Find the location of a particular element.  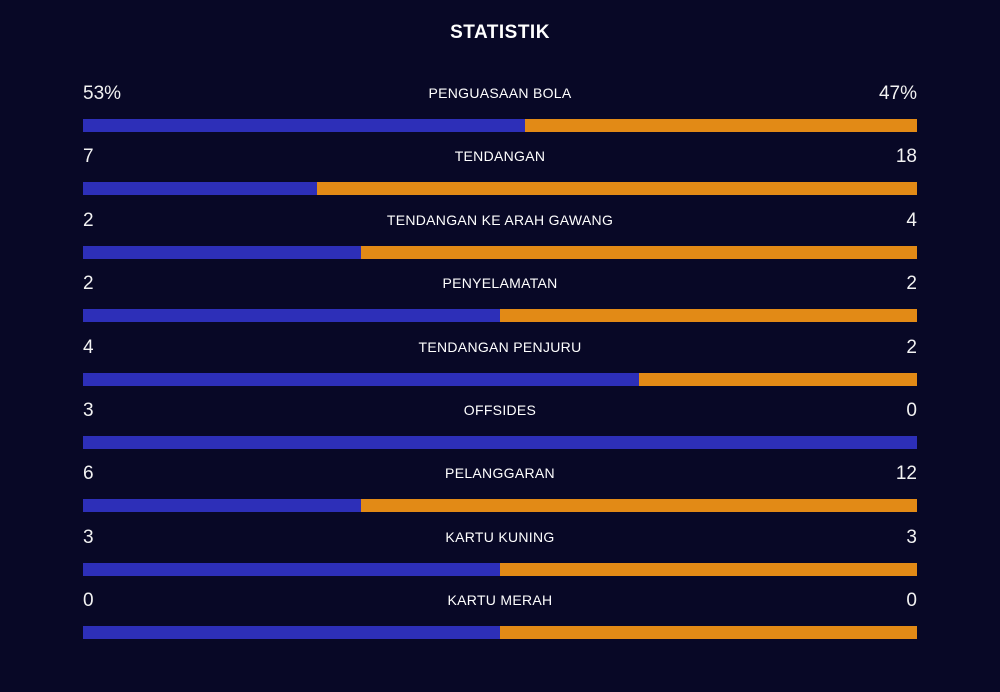

stat-row-possession: 53% PENGUASAAN BOLA 47% is located at coordinates (500, 109).